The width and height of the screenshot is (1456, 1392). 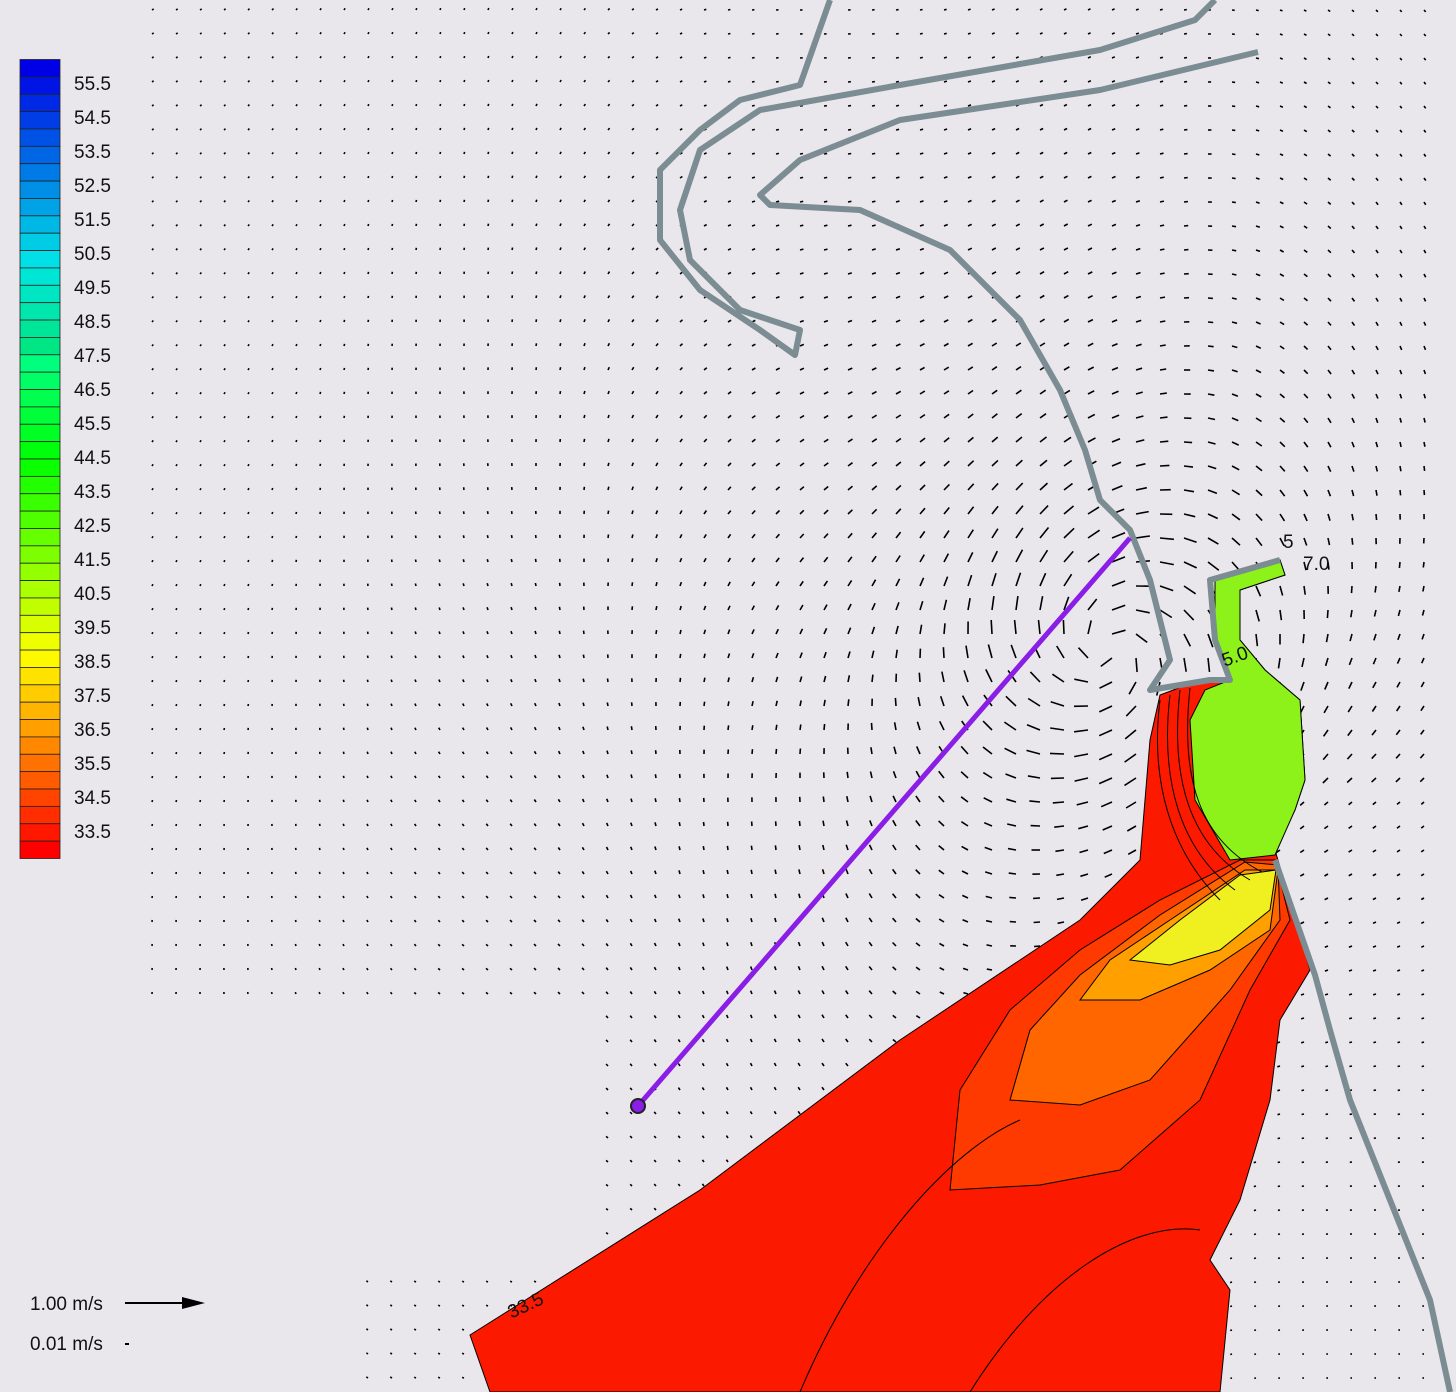 What do you see at coordinates (92, 424) in the screenshot?
I see `legend-label: 45.5` at bounding box center [92, 424].